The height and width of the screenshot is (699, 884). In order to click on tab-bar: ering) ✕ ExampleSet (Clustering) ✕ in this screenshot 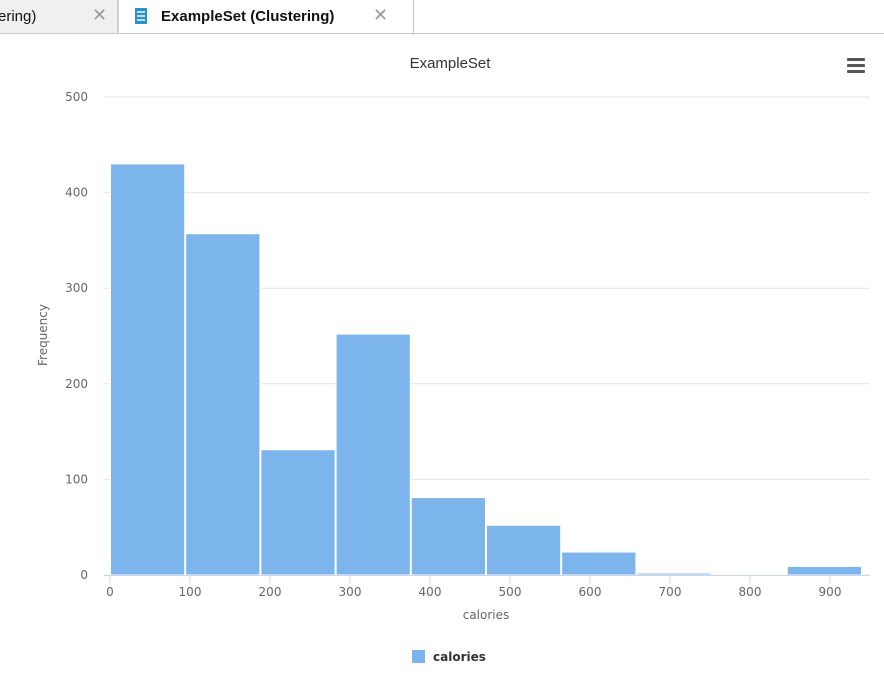, I will do `click(442, 17)`.